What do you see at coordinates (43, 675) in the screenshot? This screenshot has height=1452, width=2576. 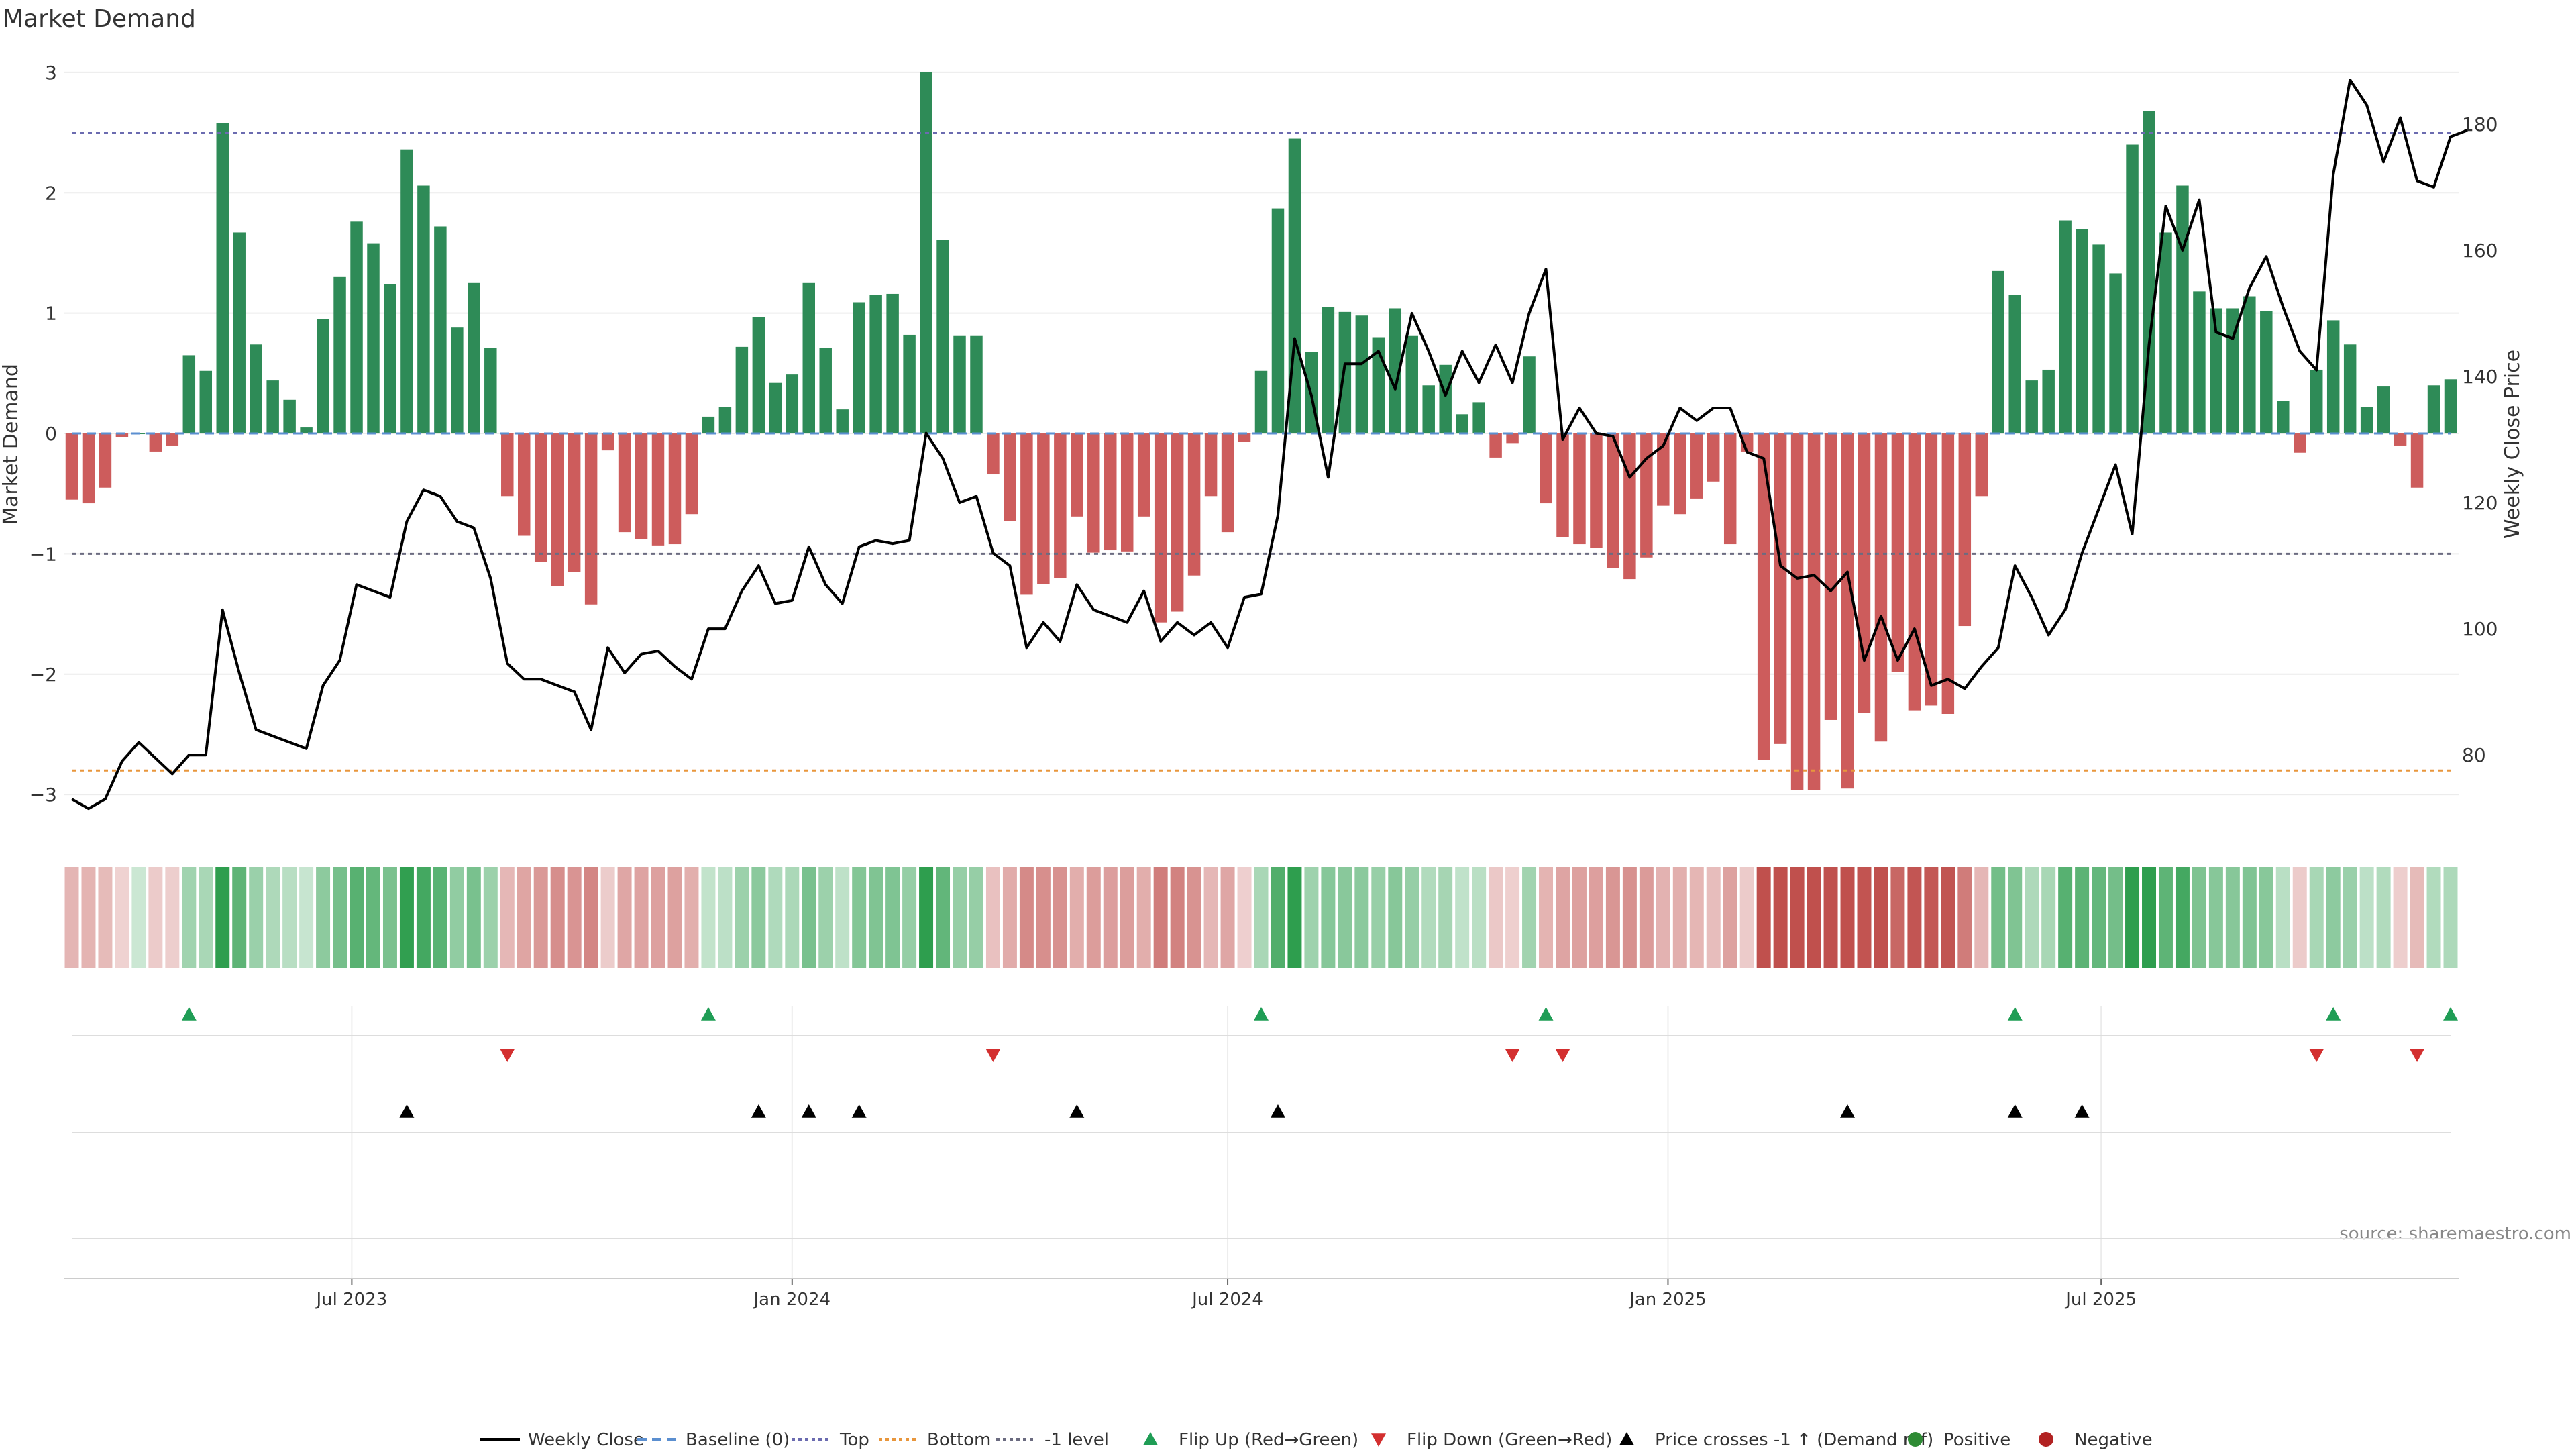 I see `y-tick-label: −2` at bounding box center [43, 675].